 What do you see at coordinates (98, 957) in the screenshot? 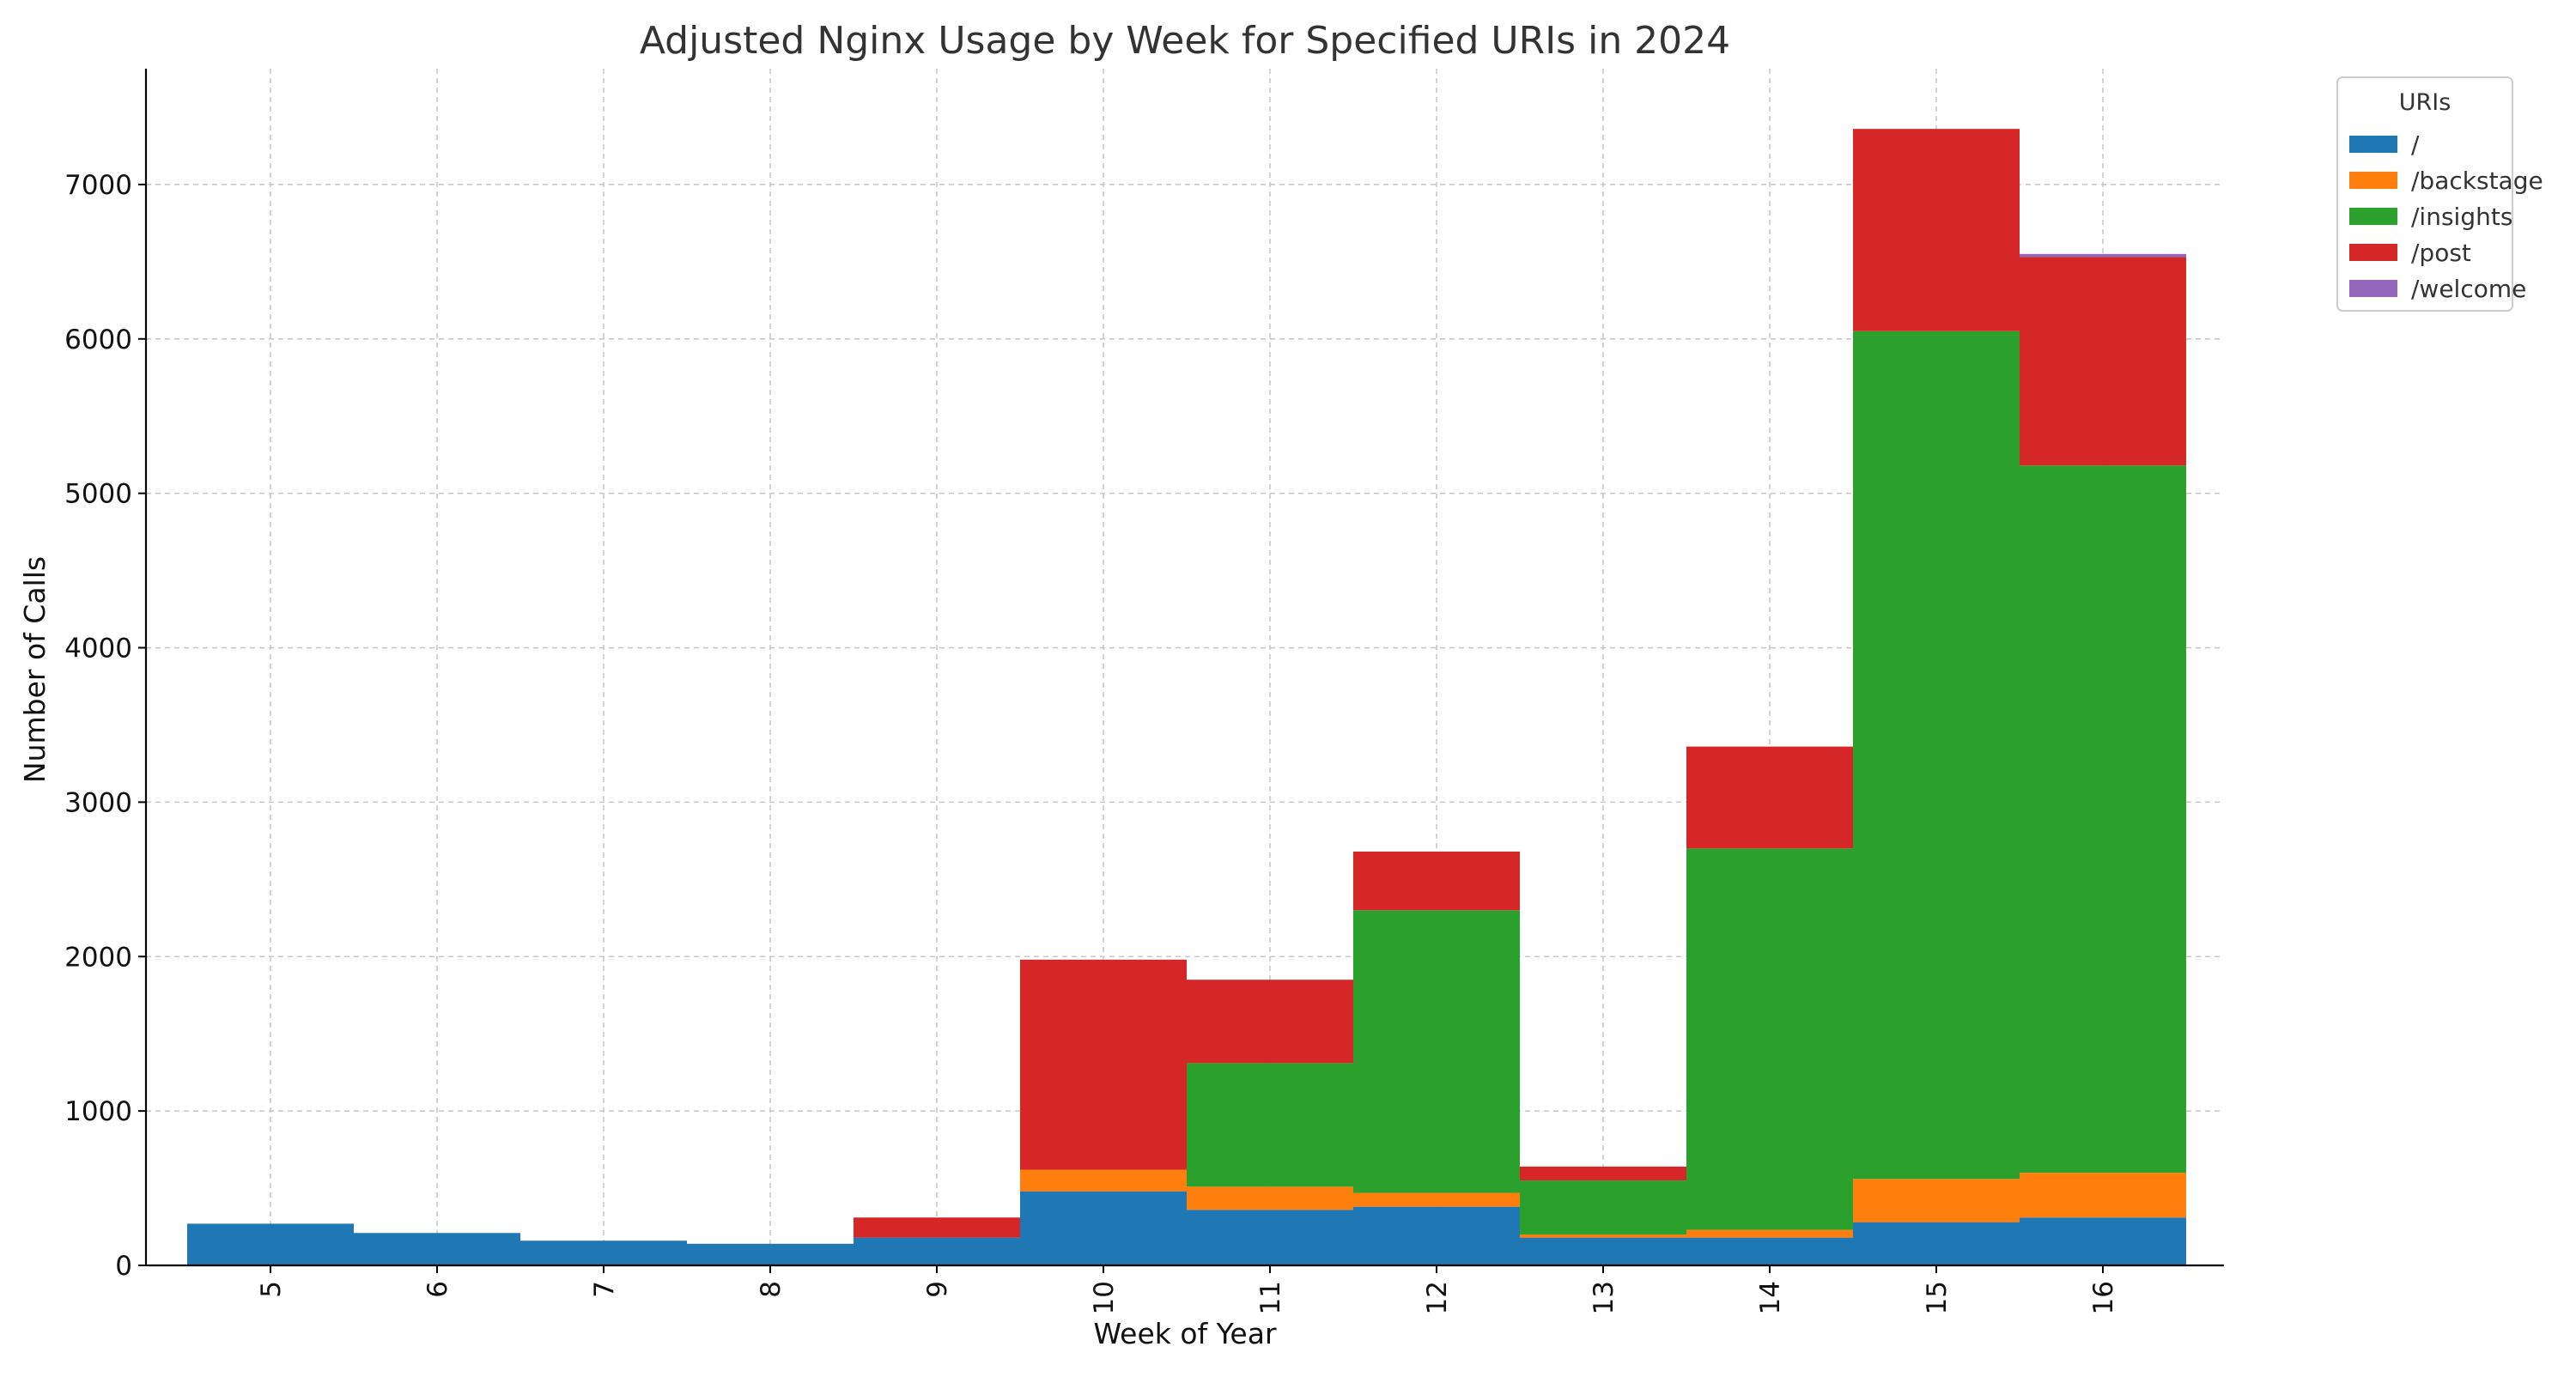
I see `y-tick-label: 2000` at bounding box center [98, 957].